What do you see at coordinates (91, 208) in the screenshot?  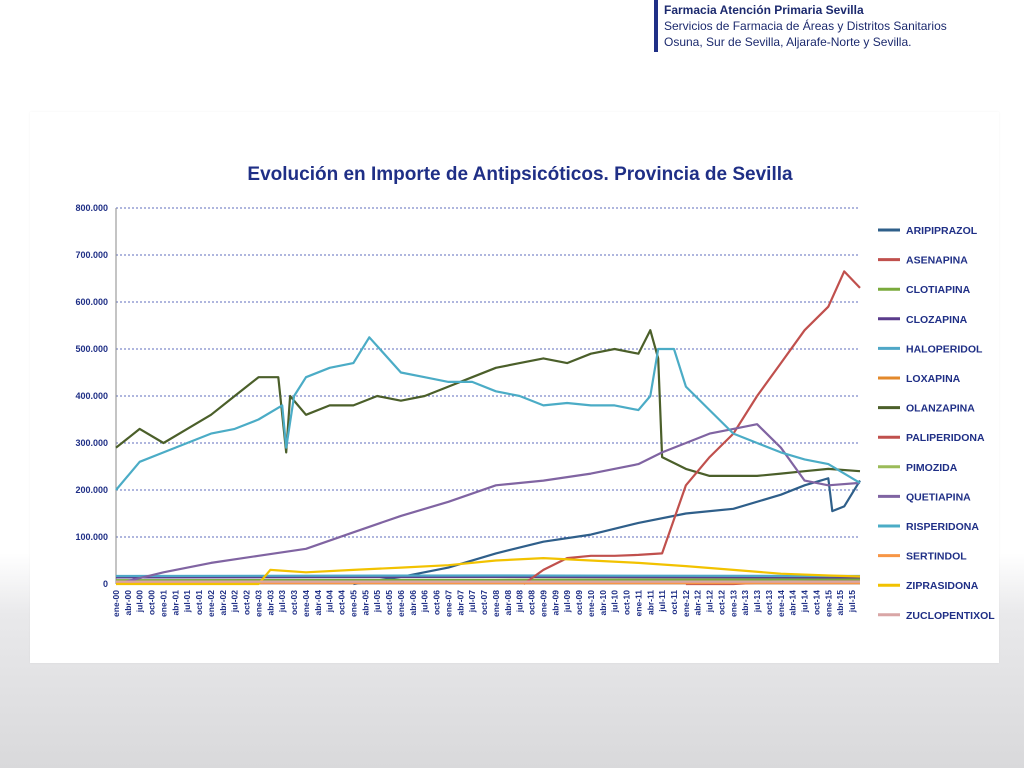 I see `y-tick-label: 800.000` at bounding box center [91, 208].